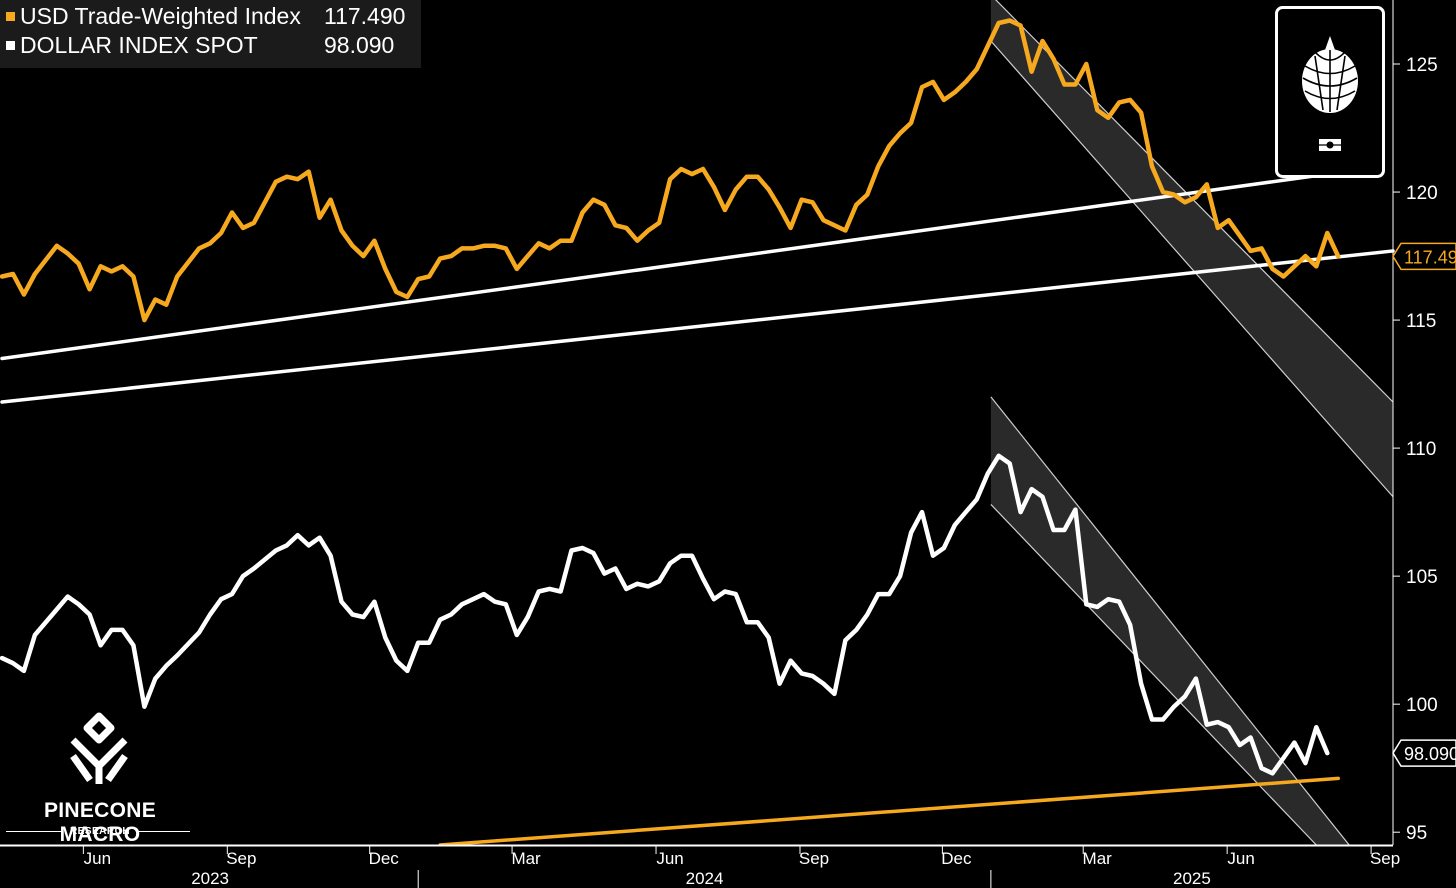  What do you see at coordinates (365, 16) in the screenshot?
I see `legend-value: 117.490` at bounding box center [365, 16].